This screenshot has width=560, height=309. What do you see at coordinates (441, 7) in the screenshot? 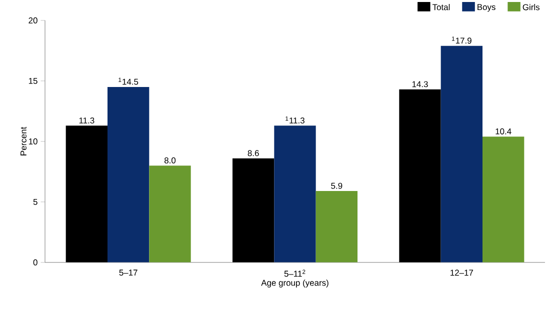
I see `legend-label: Total` at bounding box center [441, 7].